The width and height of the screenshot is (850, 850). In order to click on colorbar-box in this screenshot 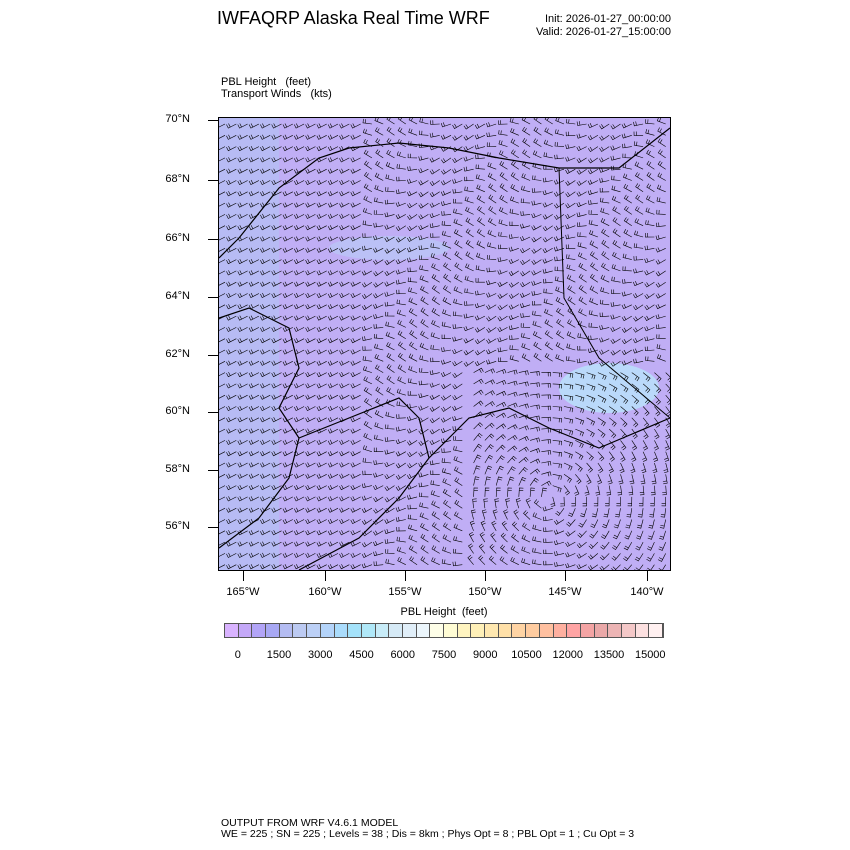, I will do `click(382, 630)`.